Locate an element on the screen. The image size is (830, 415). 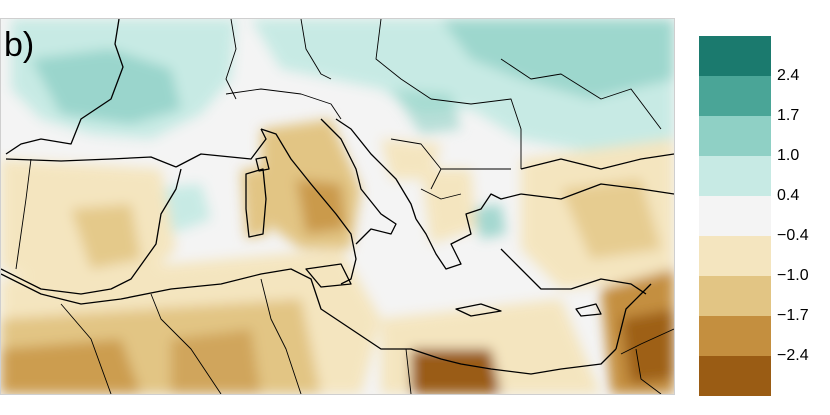
coast-adriatic-east is located at coordinates (376, 169).